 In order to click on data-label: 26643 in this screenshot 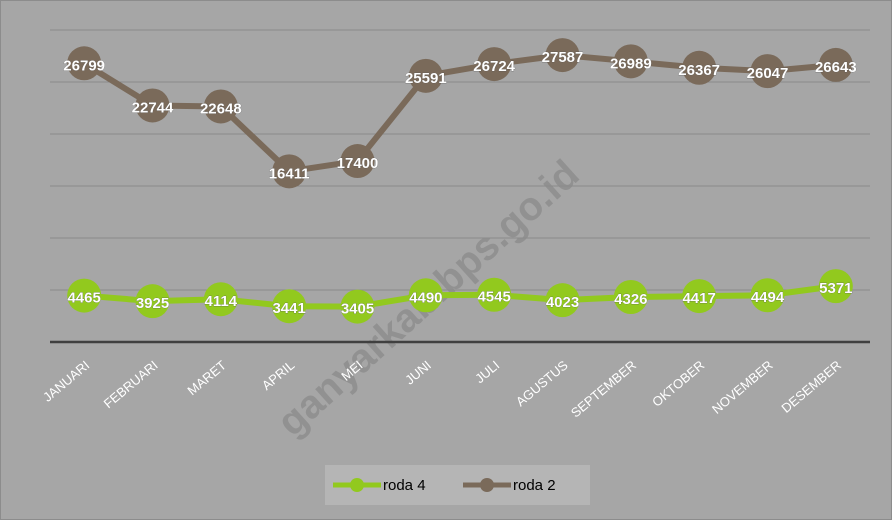, I will do `click(836, 67)`.